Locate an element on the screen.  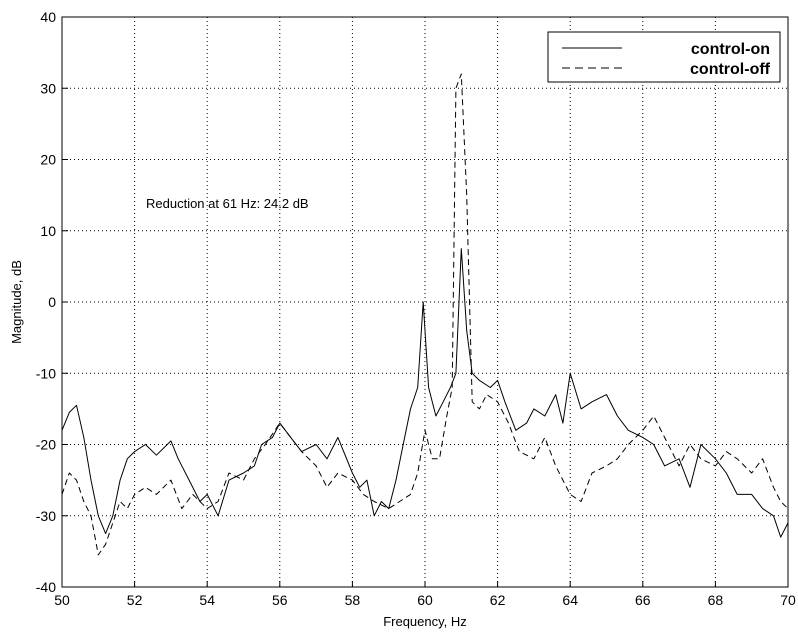
x-tick-label: 68 is located at coordinates (716, 600).